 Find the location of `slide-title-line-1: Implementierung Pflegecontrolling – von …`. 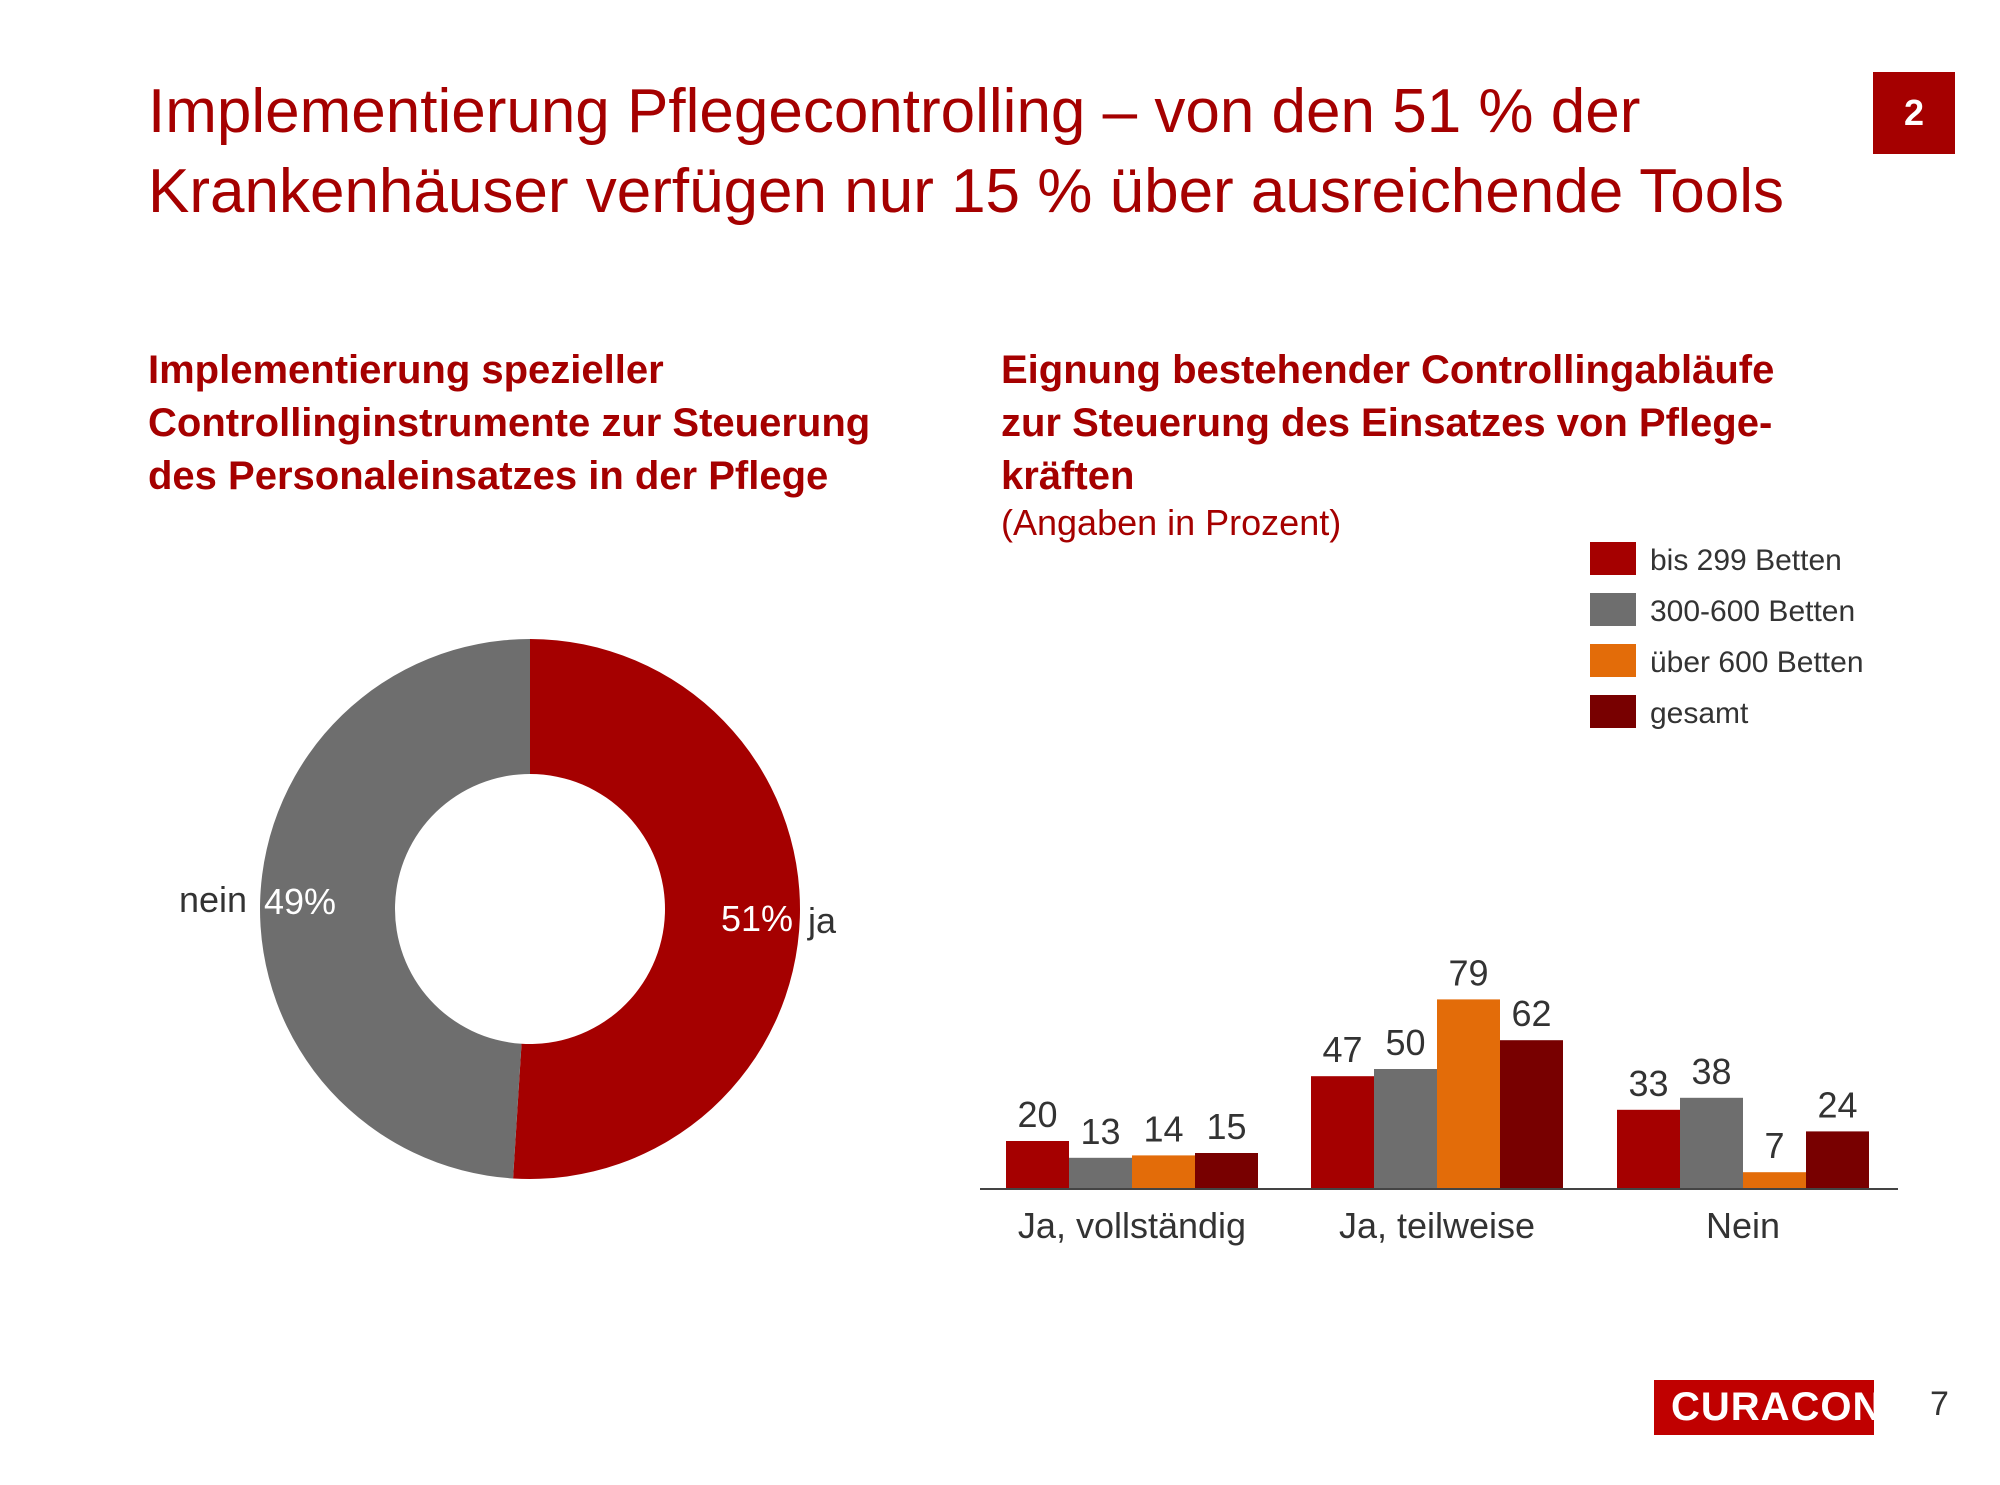

slide-title-line-1: Implementierung Pflegecontrolling – von … is located at coordinates (894, 111).